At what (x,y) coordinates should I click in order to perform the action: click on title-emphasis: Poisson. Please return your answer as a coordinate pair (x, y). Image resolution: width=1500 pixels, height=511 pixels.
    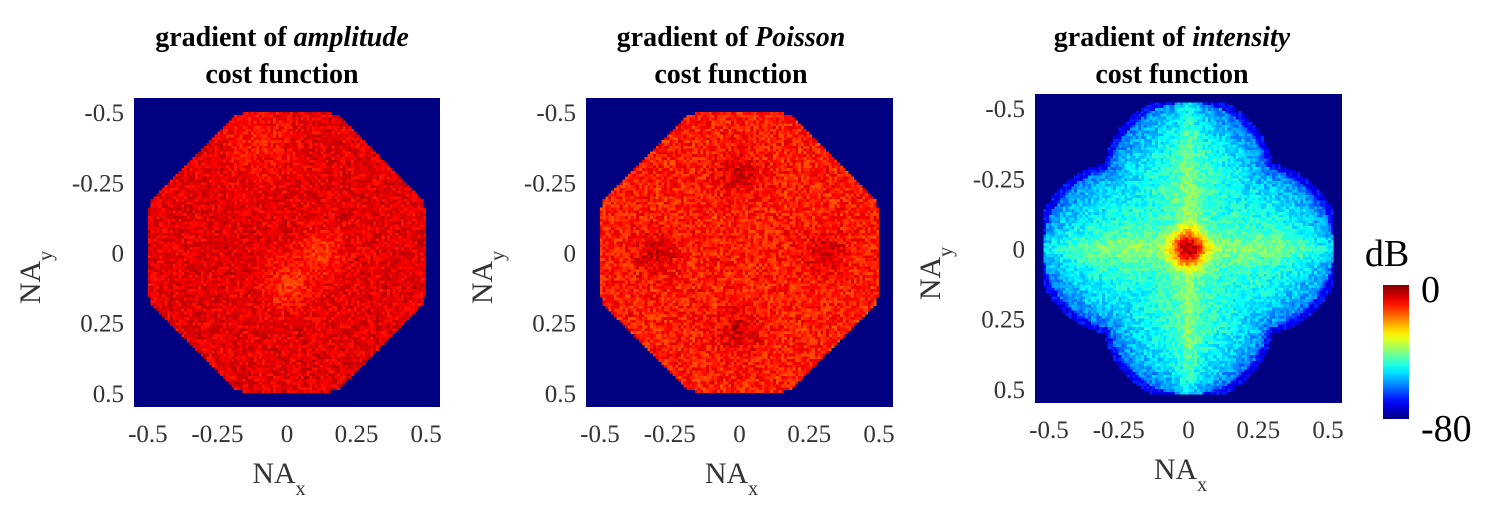
    Looking at the image, I should click on (799, 37).